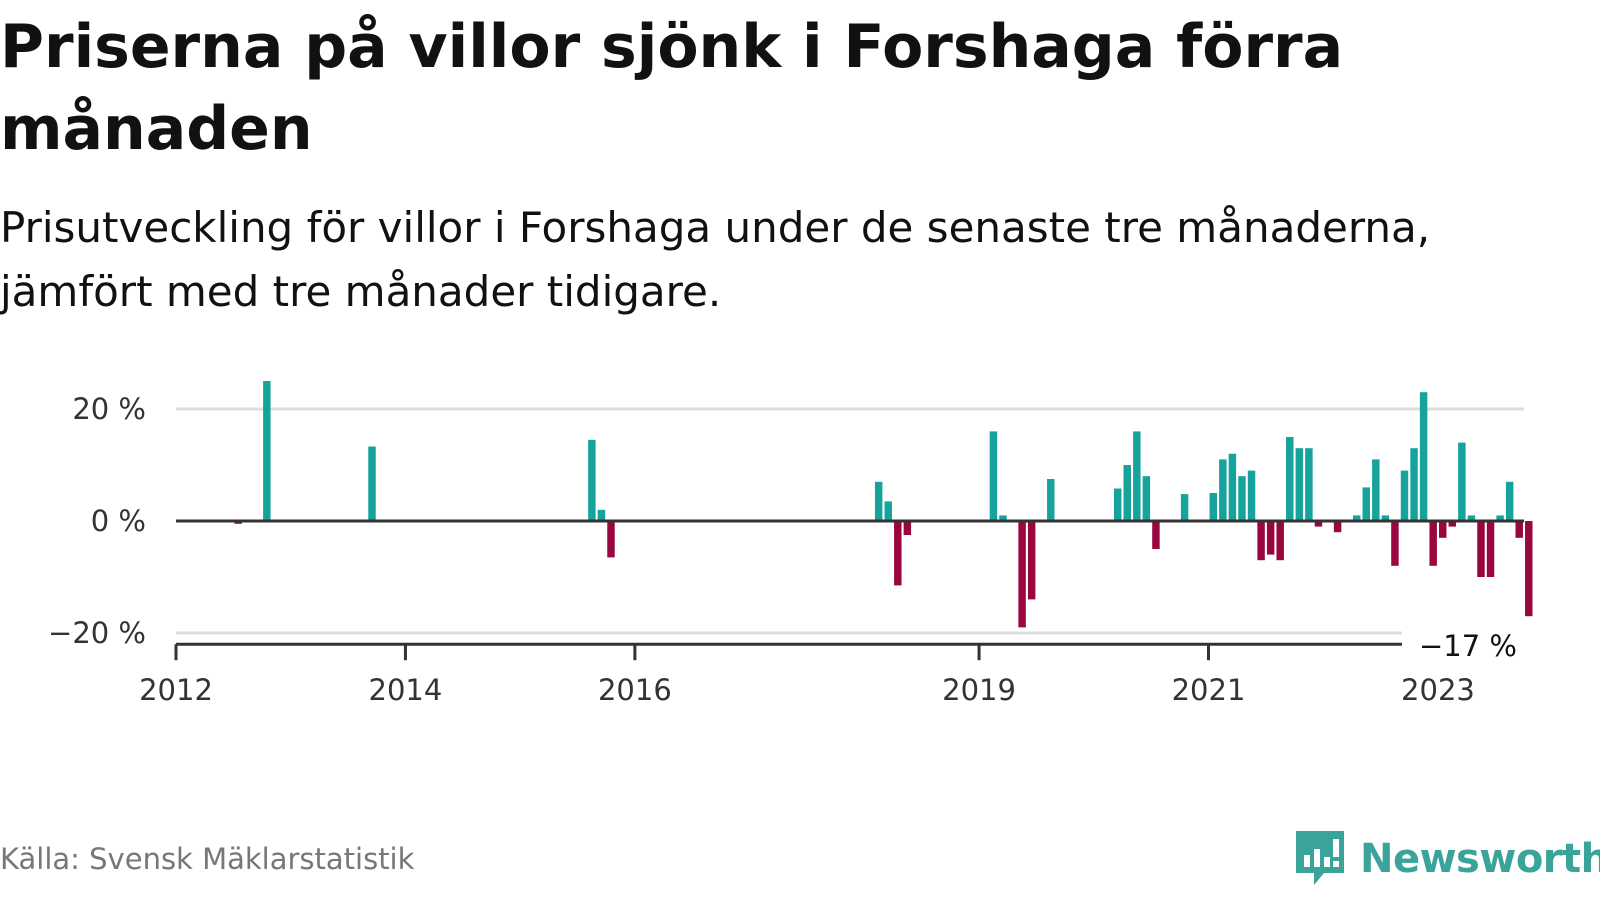  Describe the element at coordinates (176, 690) in the screenshot. I see `x-tick-label: 2012` at that location.